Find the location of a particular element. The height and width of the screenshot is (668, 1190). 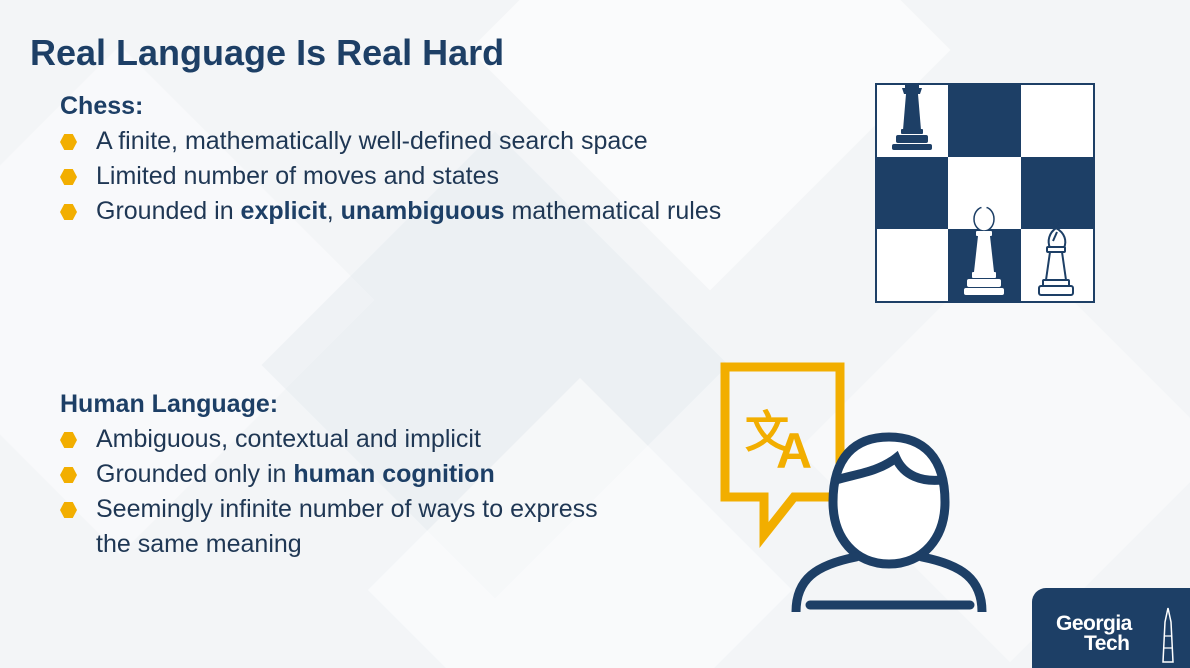

language-bullet-2: Grounded only in human cognition is located at coordinates (329, 474).